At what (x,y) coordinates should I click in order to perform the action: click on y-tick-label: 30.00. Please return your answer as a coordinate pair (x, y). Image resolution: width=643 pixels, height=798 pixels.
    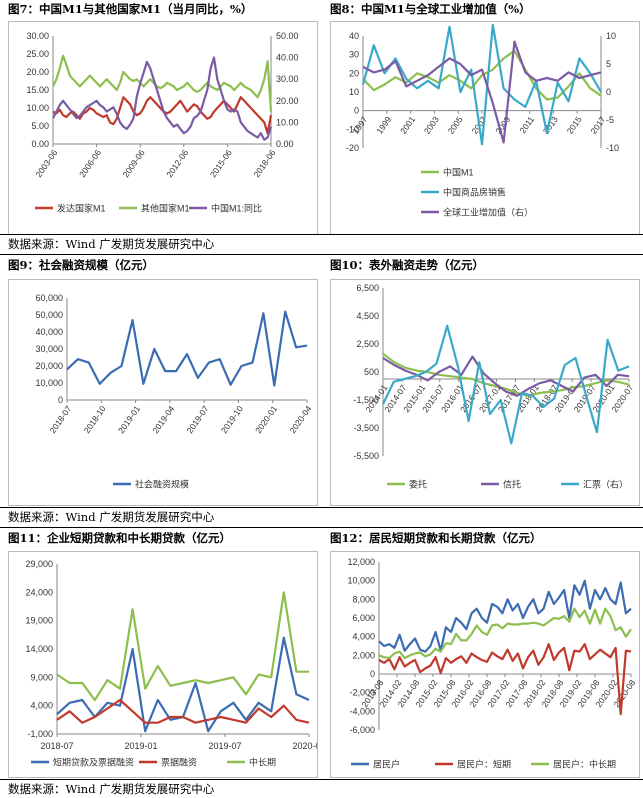
    Looking at the image, I should click on (37, 36).